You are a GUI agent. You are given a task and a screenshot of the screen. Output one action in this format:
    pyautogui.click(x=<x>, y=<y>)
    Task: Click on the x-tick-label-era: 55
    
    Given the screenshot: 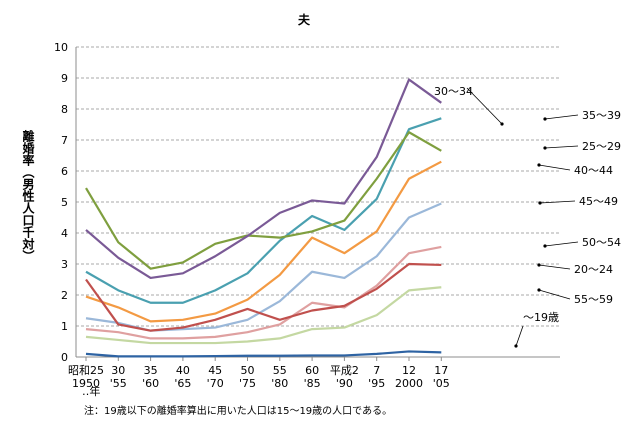 What is the action you would take?
    pyautogui.click(x=280, y=370)
    